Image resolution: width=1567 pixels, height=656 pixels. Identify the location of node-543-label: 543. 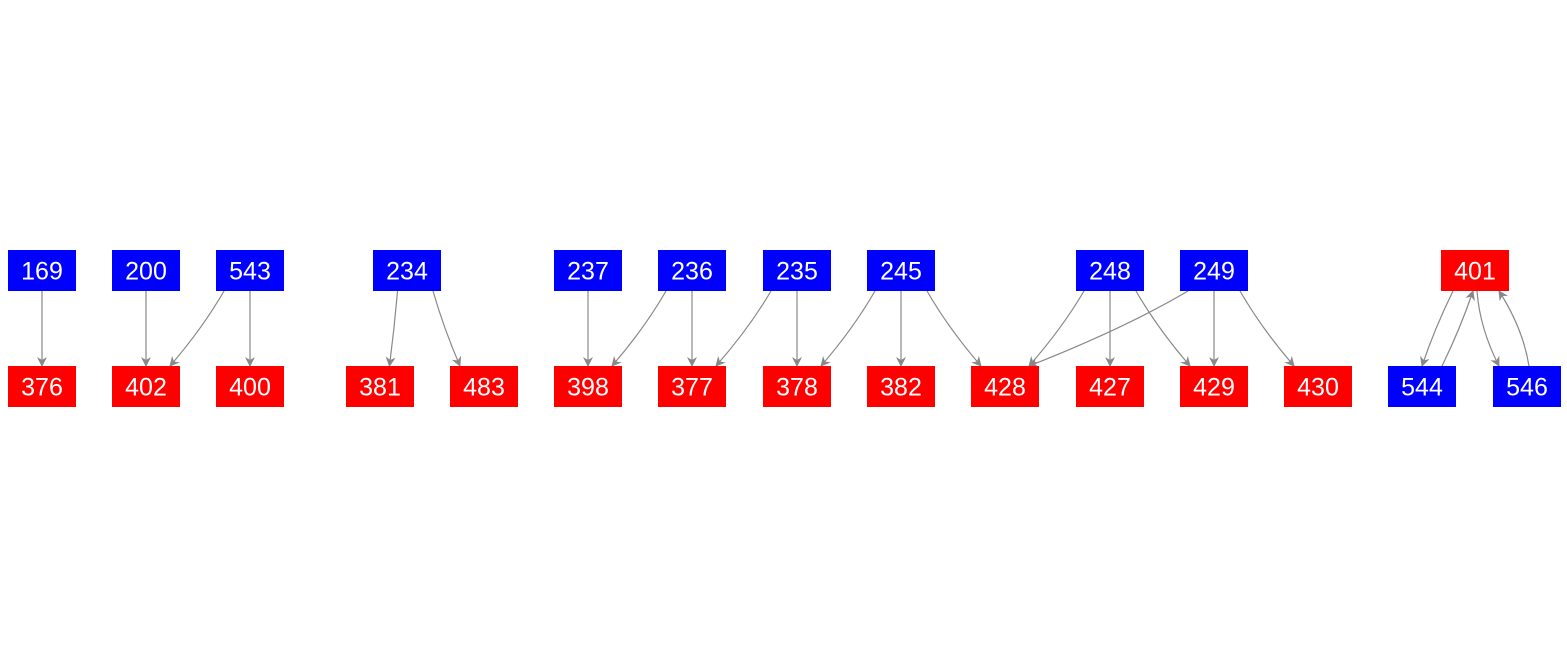
(250, 272).